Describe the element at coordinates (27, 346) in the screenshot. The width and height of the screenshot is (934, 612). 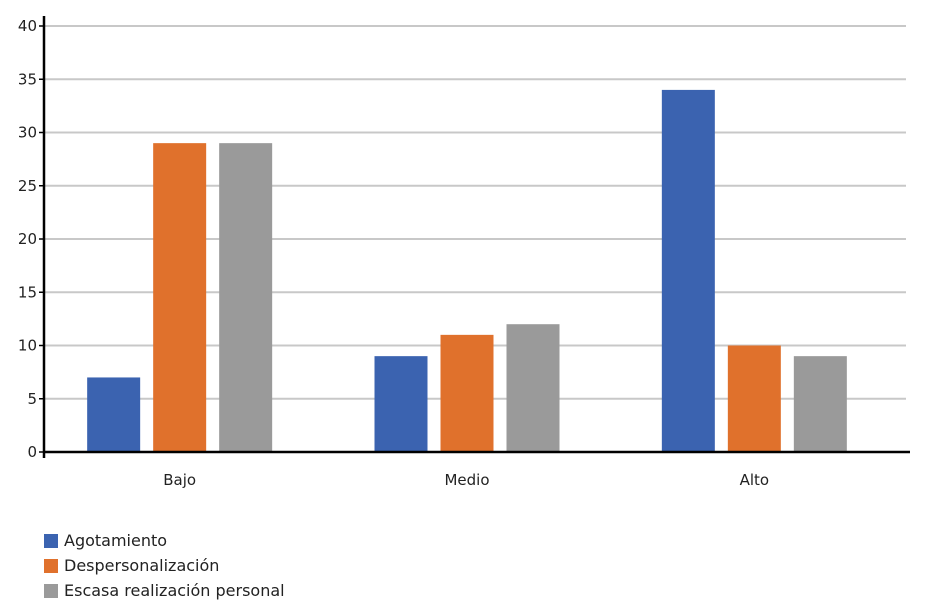
I see `y-tick-label: 10` at that location.